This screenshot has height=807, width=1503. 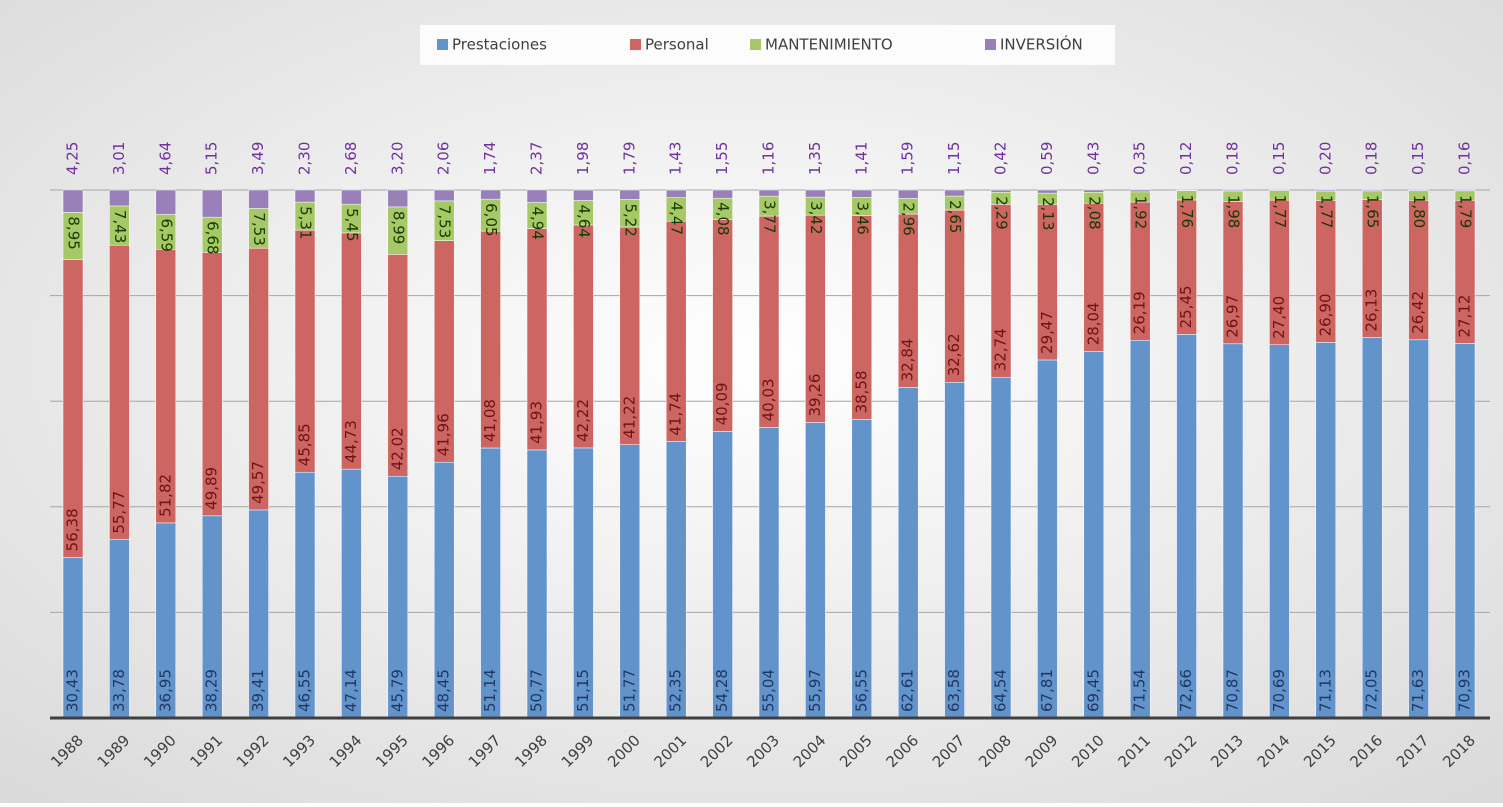 What do you see at coordinates (1372, 690) in the screenshot?
I see `data-label: 72,05` at bounding box center [1372, 690].